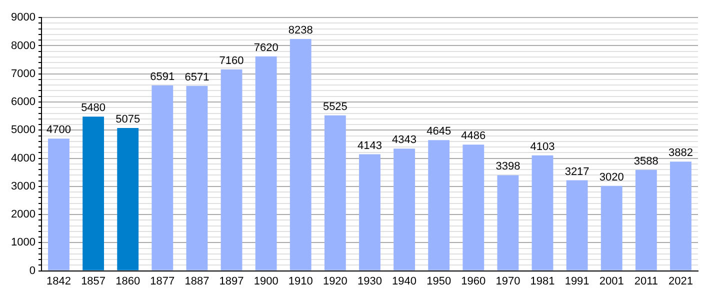 Image resolution: width=710 pixels, height=300 pixels. Describe the element at coordinates (197, 281) in the screenshot. I see `x-tick-label: 1887` at that location.